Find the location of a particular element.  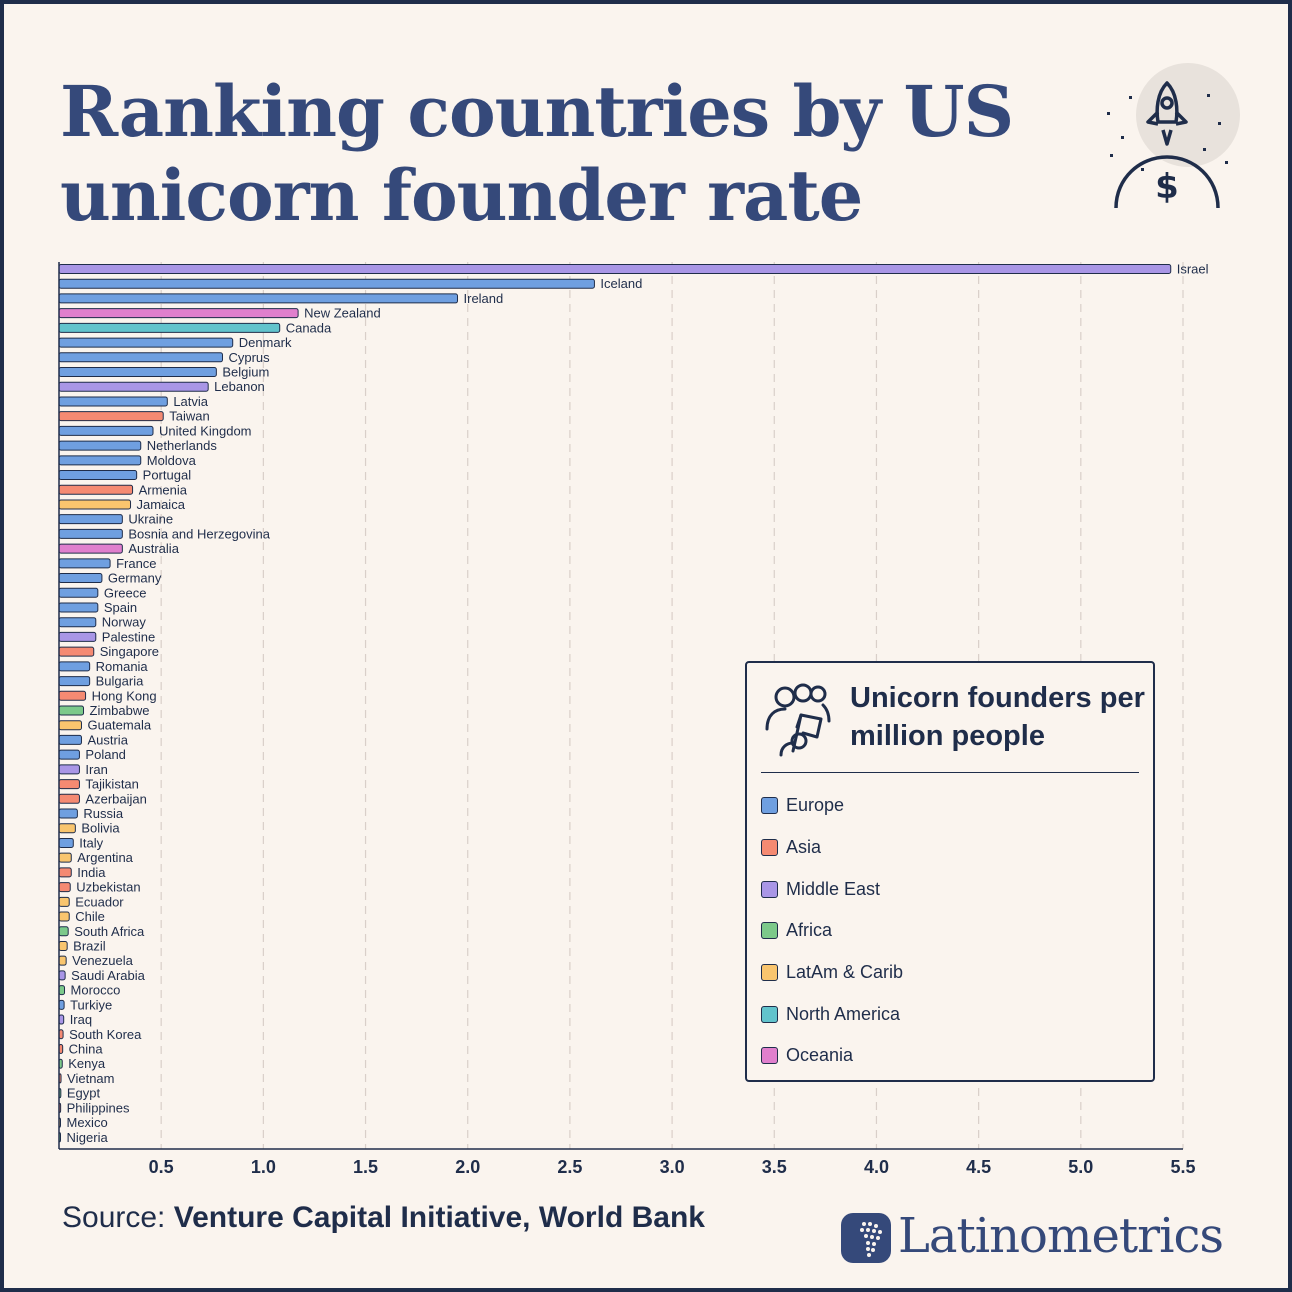

bar-label: Egypt is located at coordinates (84, 1093).